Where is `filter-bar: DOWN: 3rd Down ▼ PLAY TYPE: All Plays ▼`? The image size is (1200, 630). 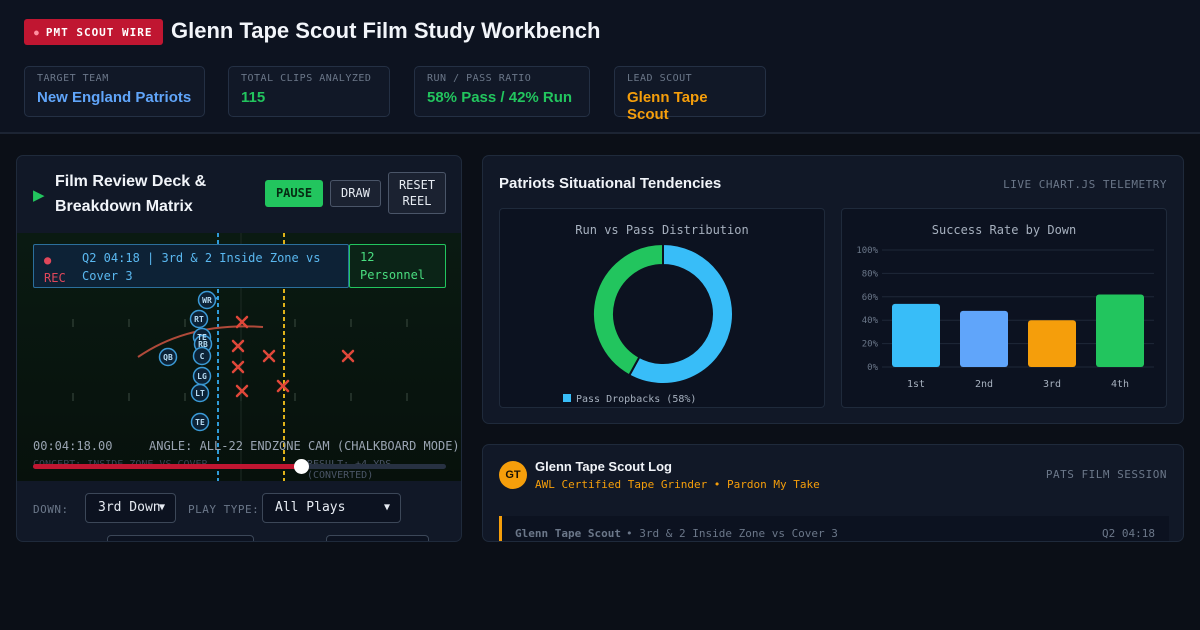 filter-bar: DOWN: 3rd Down ▼ PLAY TYPE: All Plays ▼ is located at coordinates (239, 511).